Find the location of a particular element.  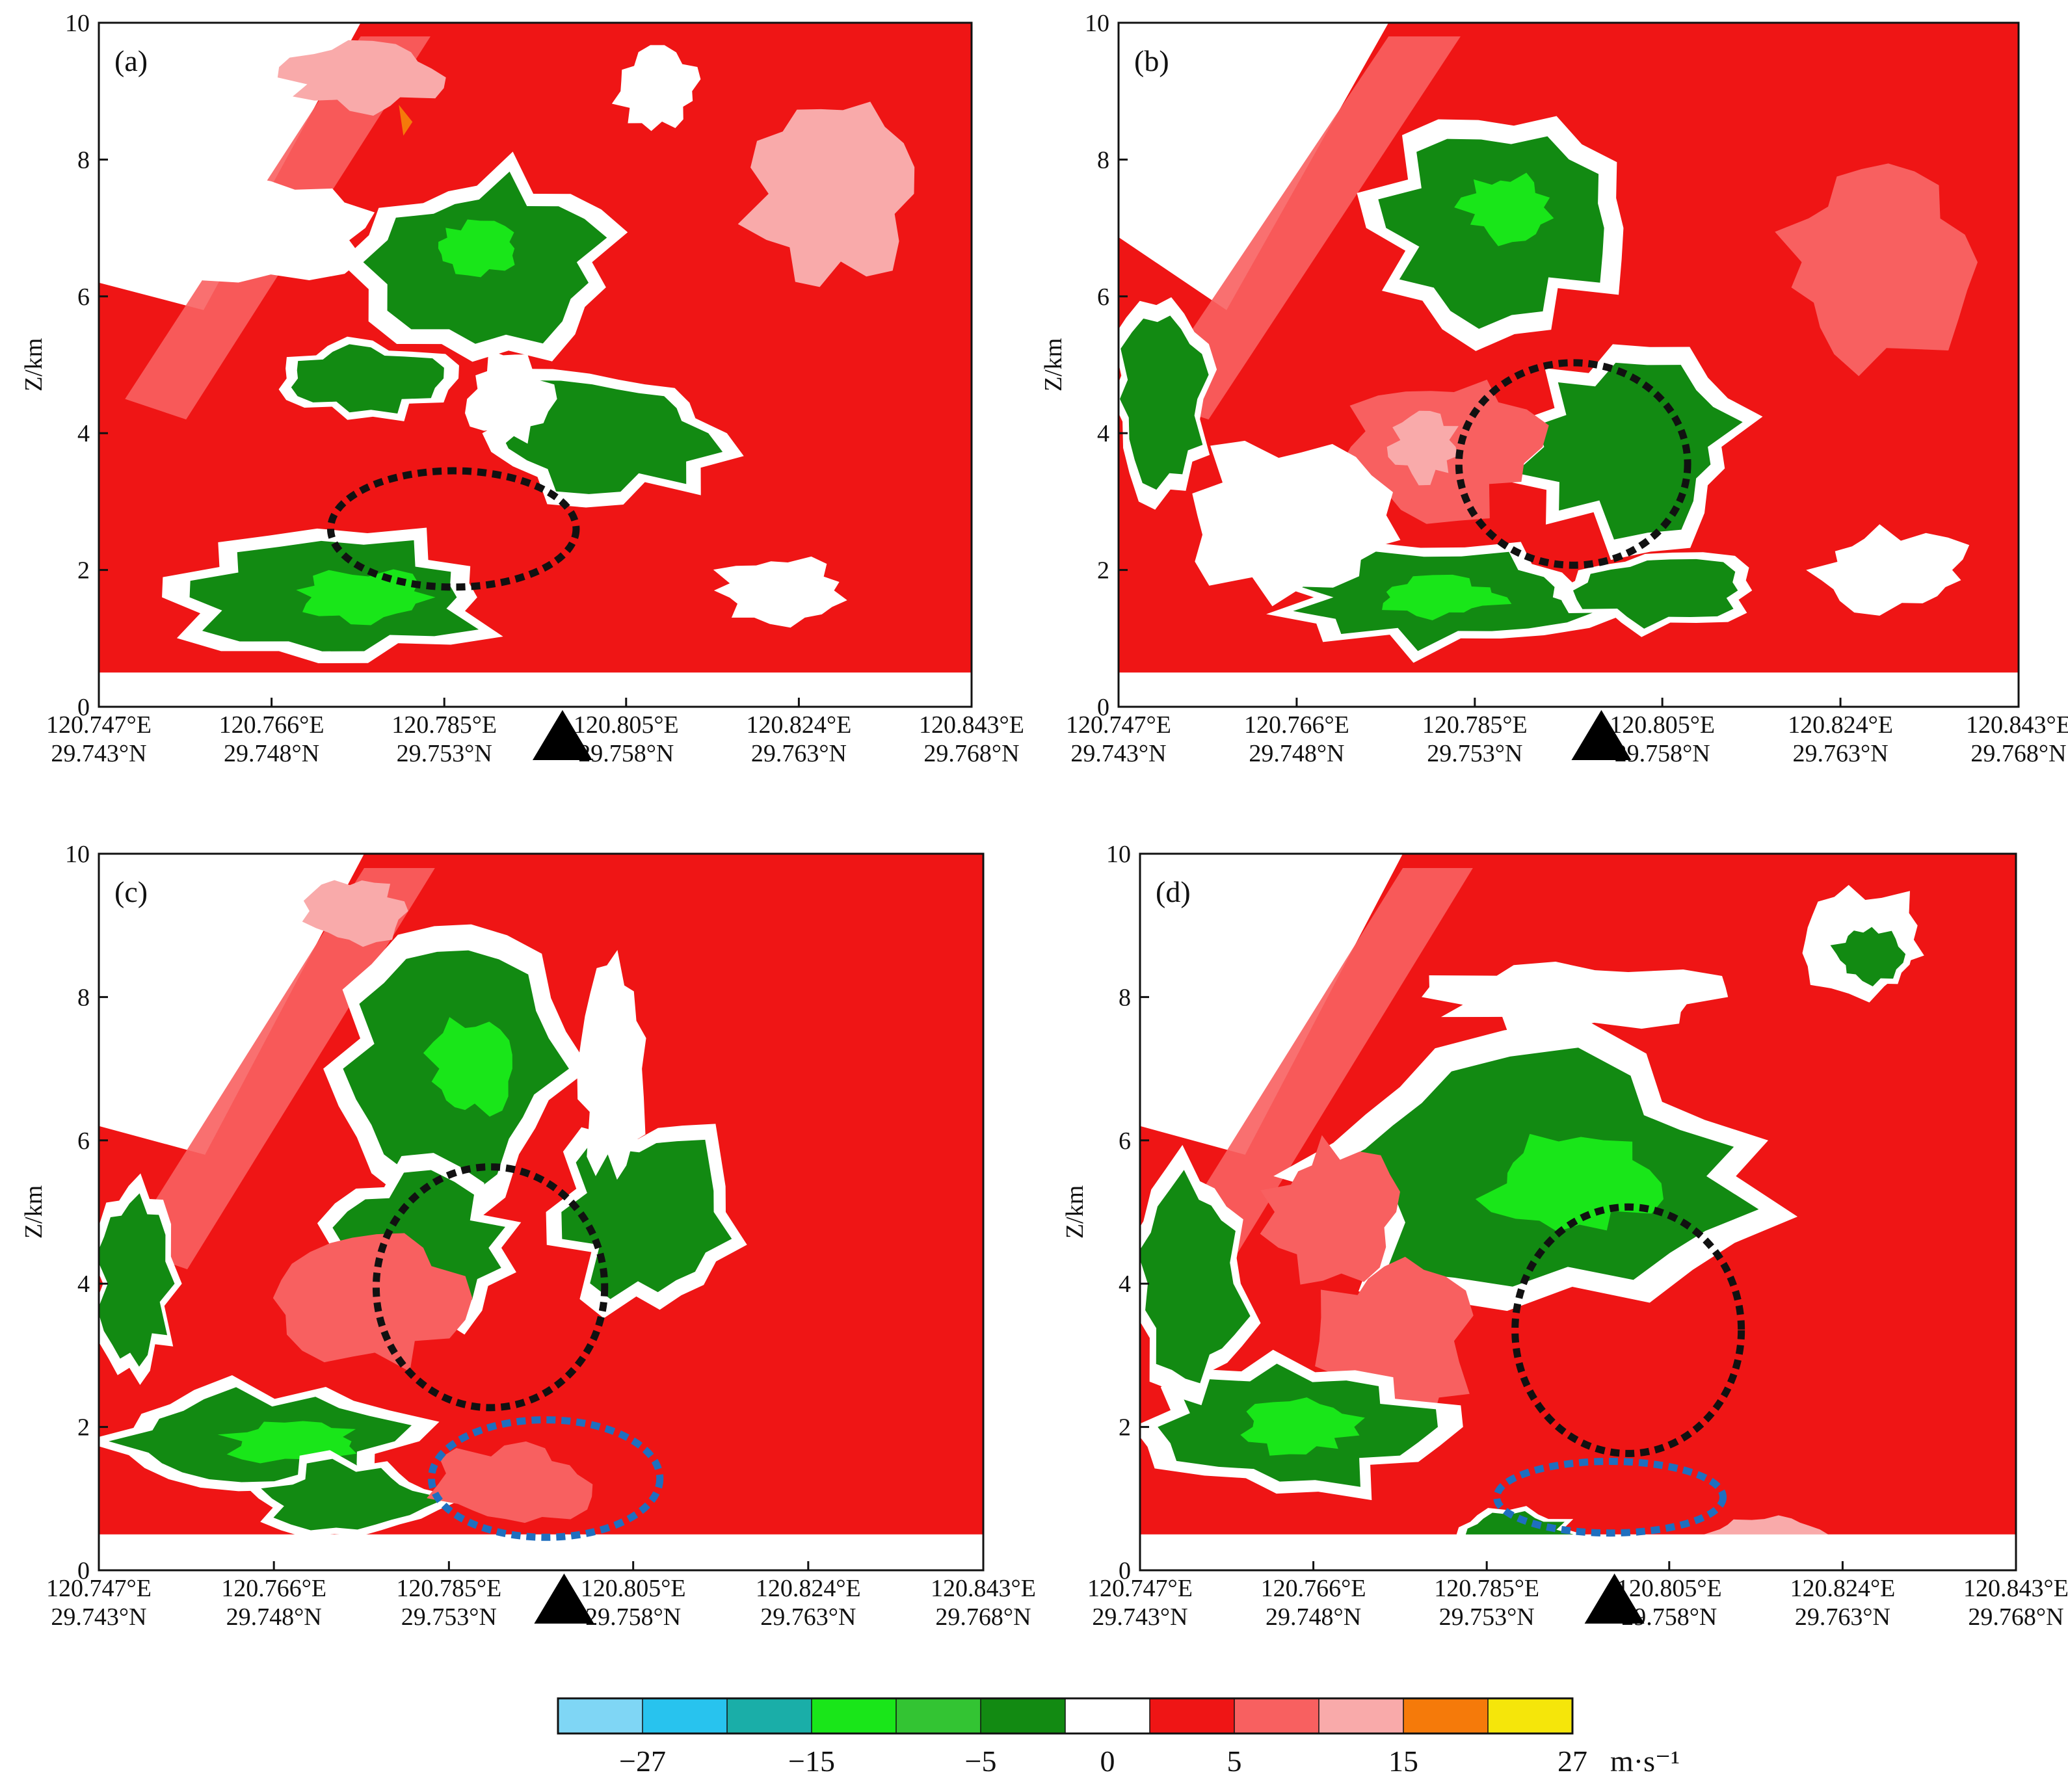

colorbar-tick-label: 0 is located at coordinates (1107, 1761).